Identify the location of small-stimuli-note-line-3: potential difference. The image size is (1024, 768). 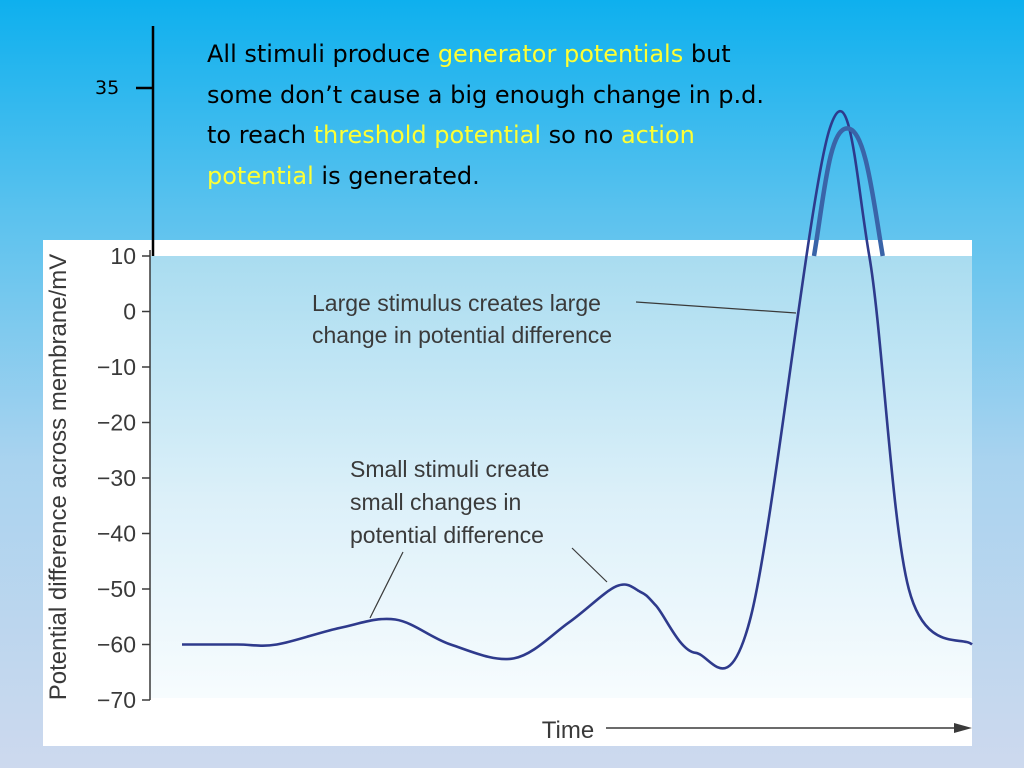
(447, 535).